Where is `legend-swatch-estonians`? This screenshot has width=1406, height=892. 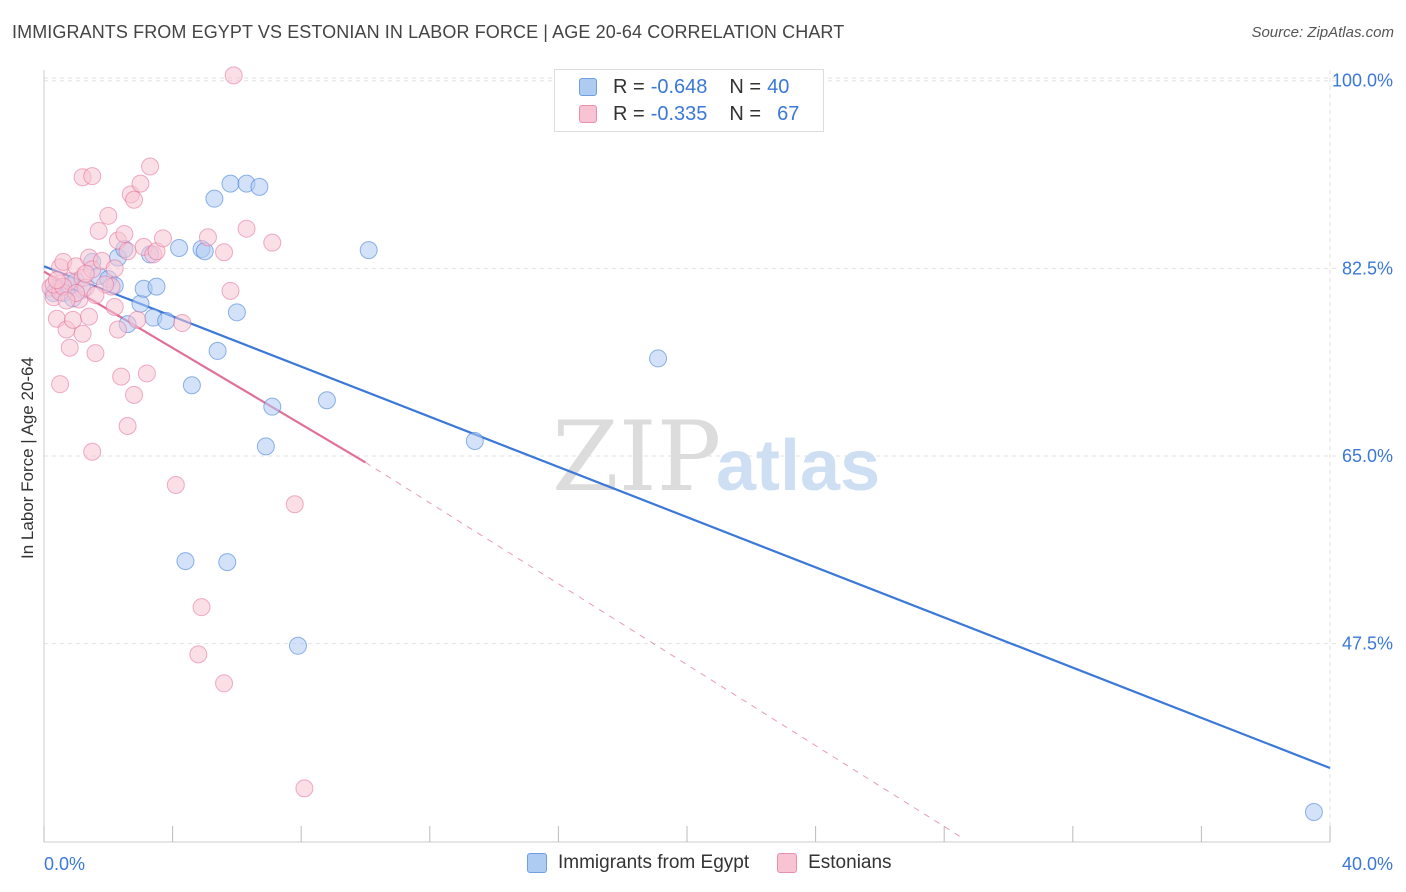
legend-swatch-estonians is located at coordinates (588, 114).